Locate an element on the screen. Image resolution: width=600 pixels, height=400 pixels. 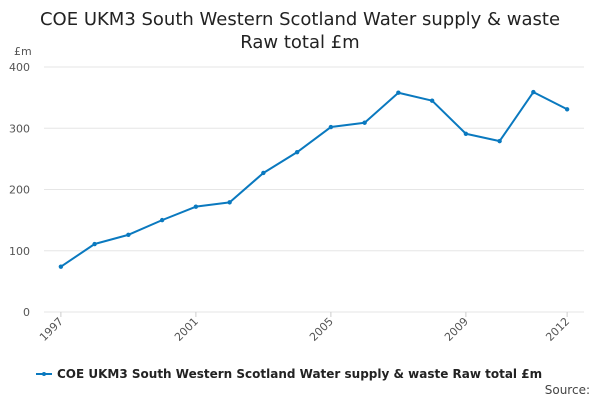
y-tick-label: 100 is located at coordinates (19, 251).